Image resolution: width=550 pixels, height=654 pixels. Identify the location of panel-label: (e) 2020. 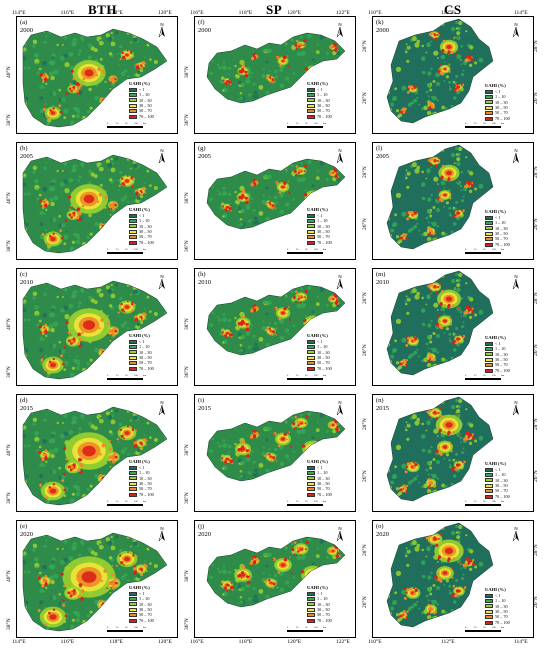
(26, 530).